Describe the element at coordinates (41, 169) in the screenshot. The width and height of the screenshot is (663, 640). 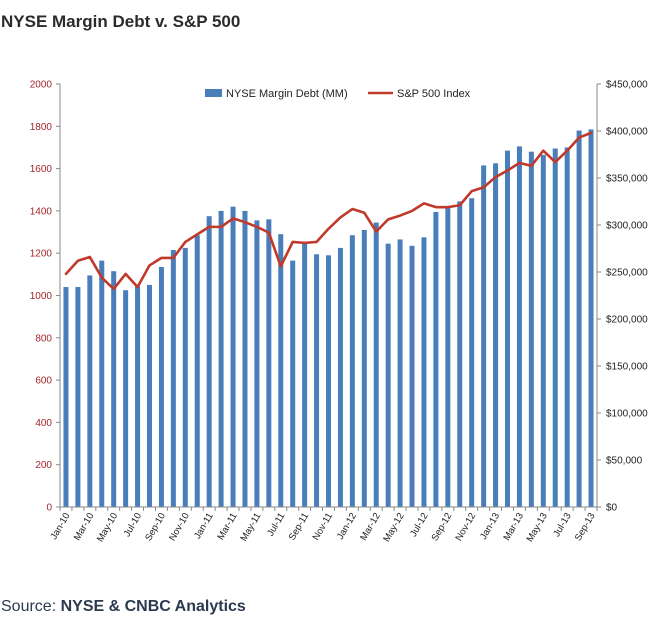
I see `left-tick-label: 1600` at that location.